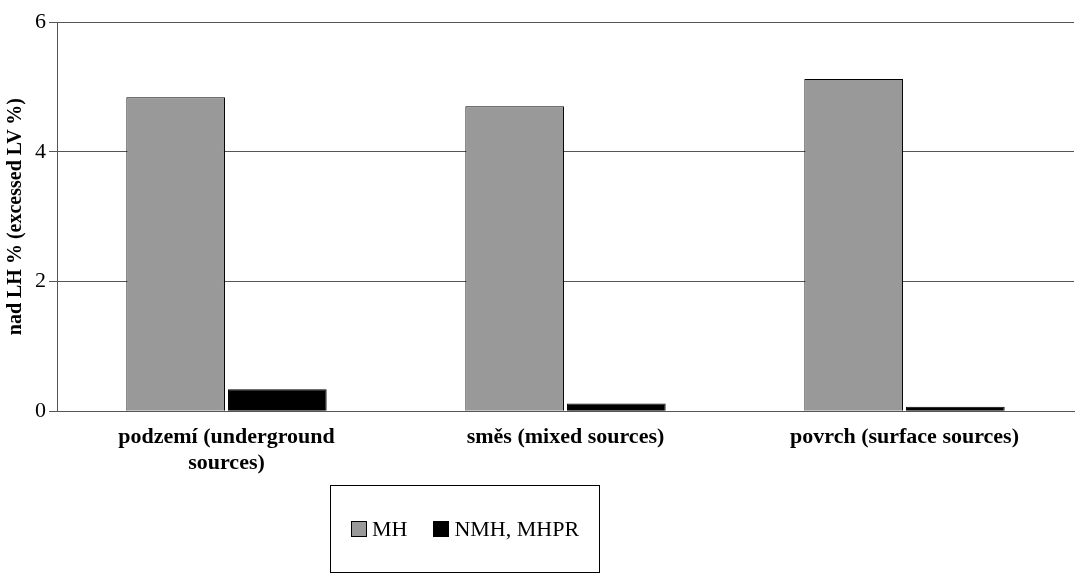 The width and height of the screenshot is (1076, 587). Describe the element at coordinates (226, 449) in the screenshot. I see `x-tick-label: podzemí (underground sources)` at that location.